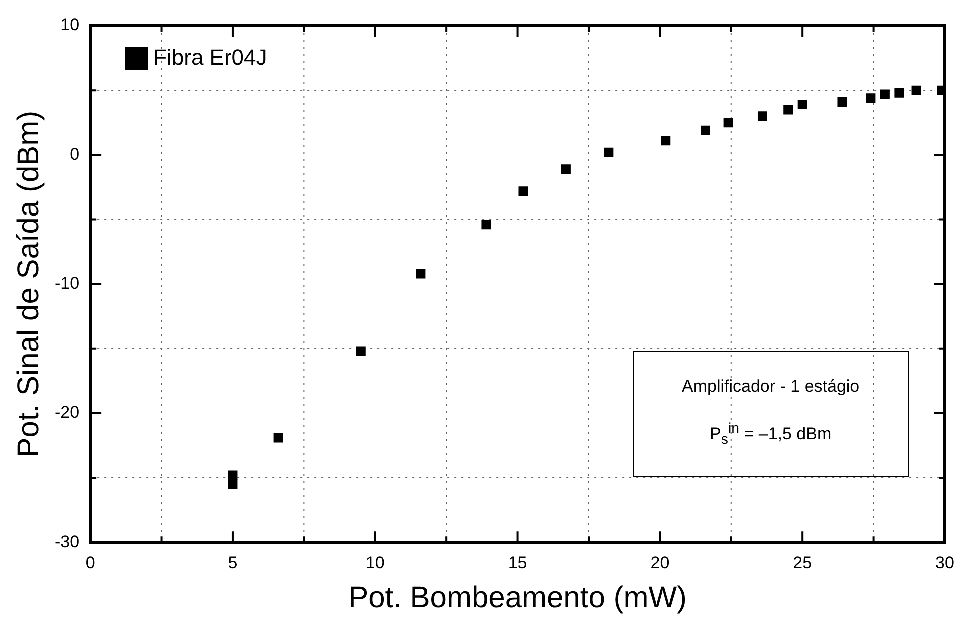 This screenshot has width=969, height=629. Describe the element at coordinates (233, 562) in the screenshot. I see `x-tick-label: 5` at that location.